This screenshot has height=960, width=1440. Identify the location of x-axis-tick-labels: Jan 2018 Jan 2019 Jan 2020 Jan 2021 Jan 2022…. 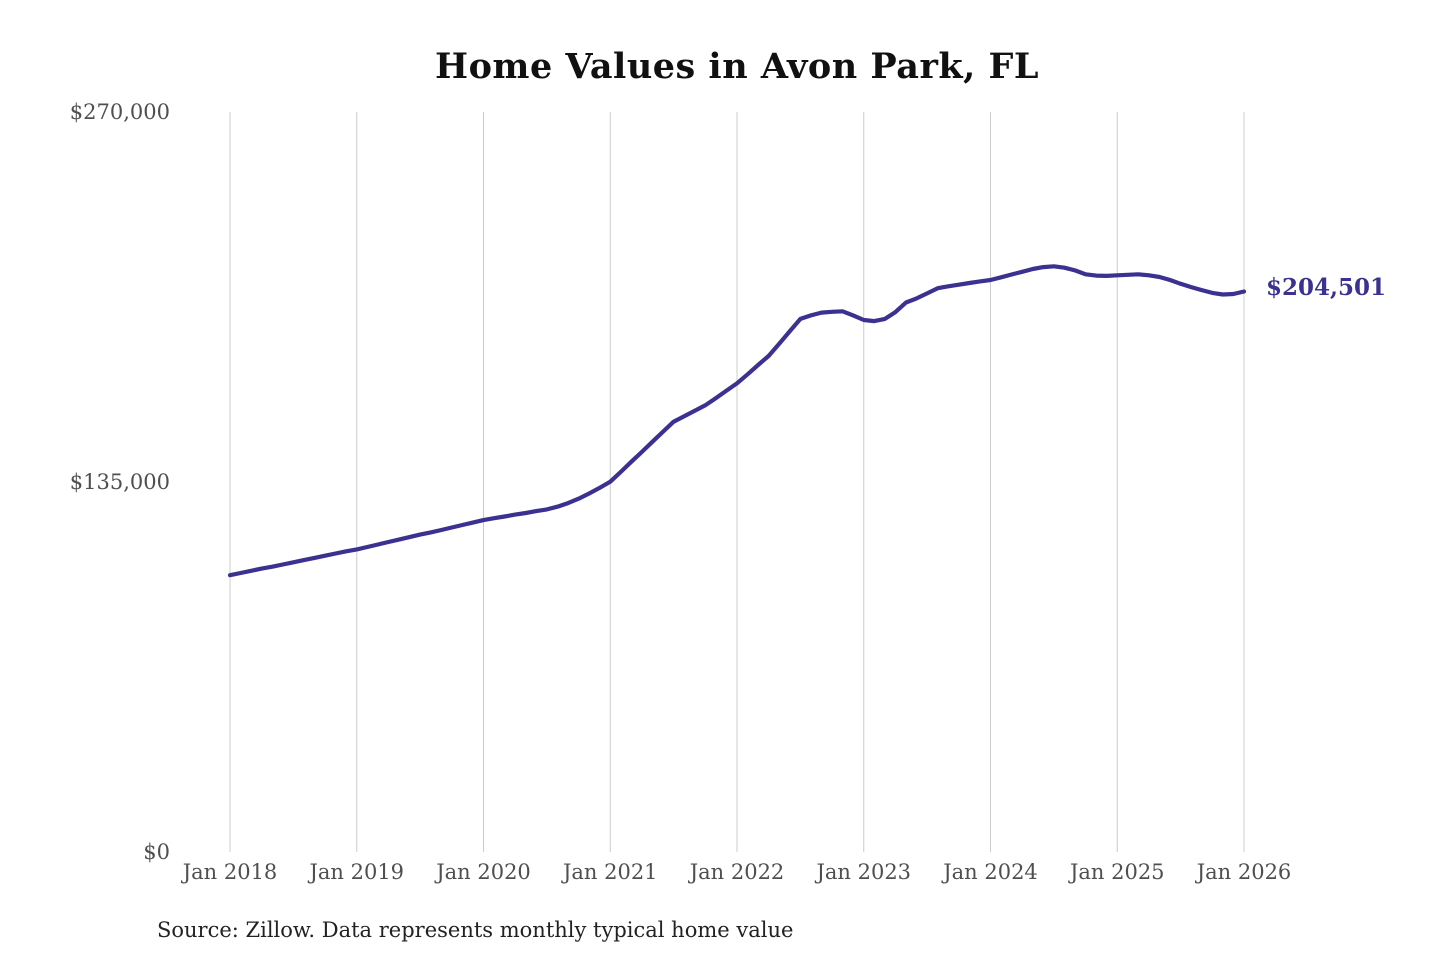
(736, 872).